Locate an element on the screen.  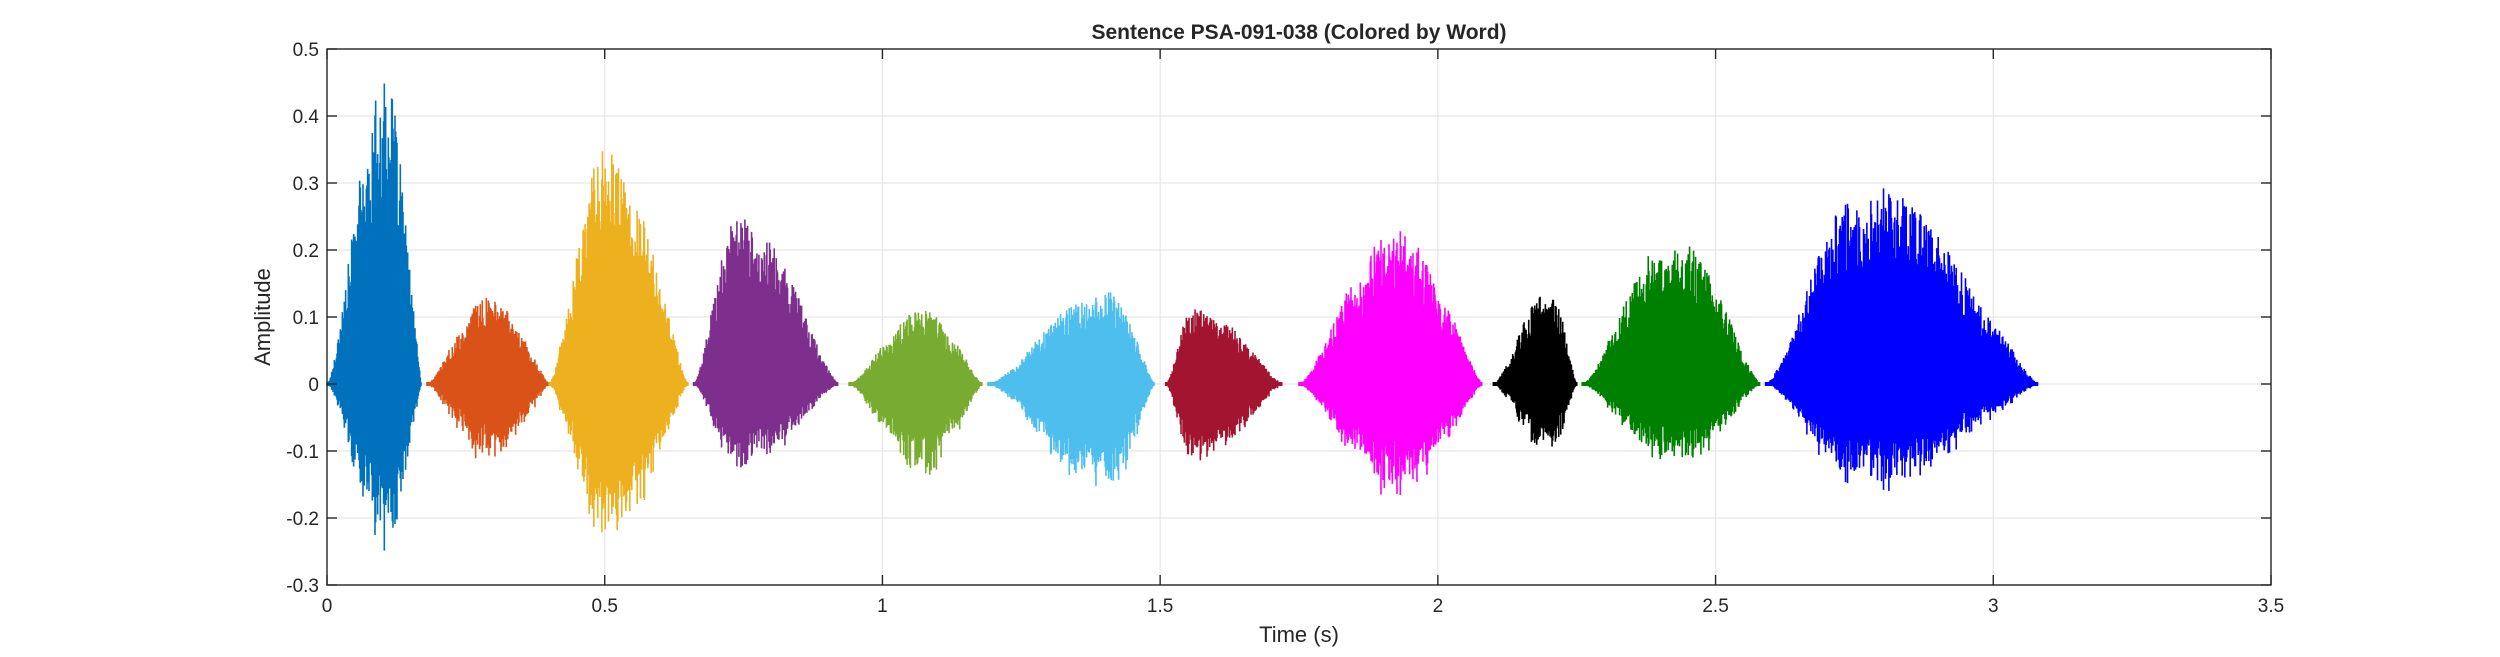
x-tick-label: 1.5 is located at coordinates (1160, 606).